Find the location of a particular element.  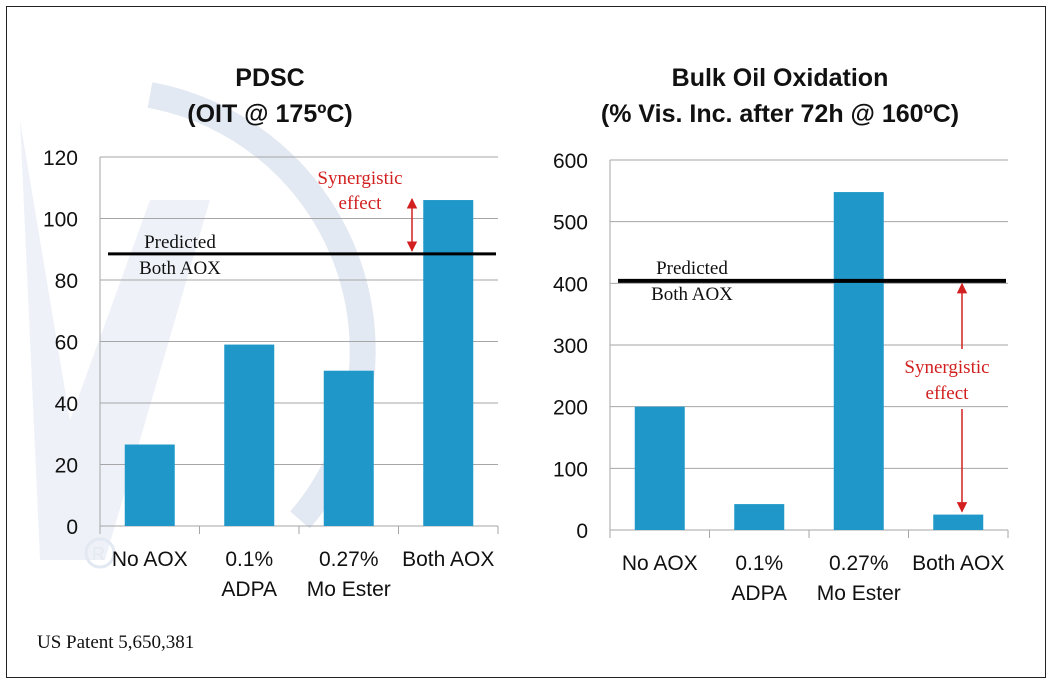

y-tick-label: 80 is located at coordinates (66, 281).